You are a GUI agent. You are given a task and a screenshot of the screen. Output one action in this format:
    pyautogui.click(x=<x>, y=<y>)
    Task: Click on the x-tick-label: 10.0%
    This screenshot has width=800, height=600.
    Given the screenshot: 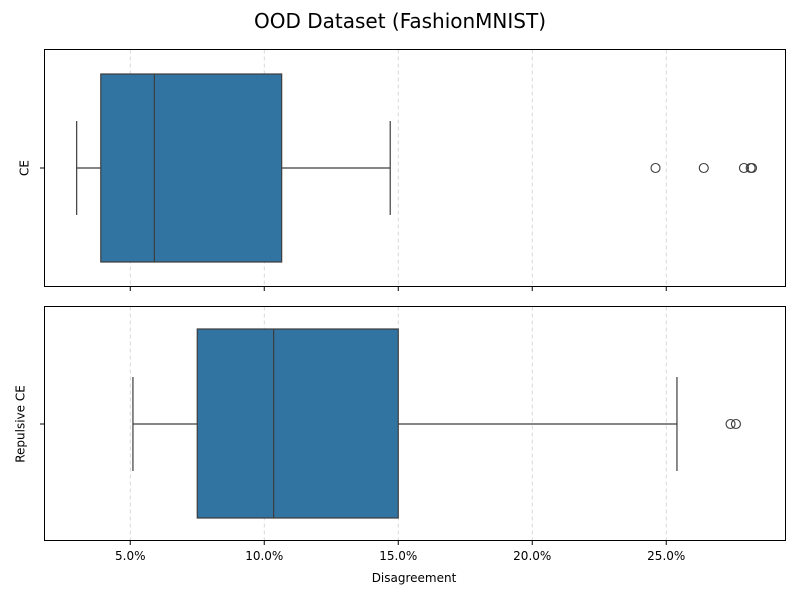 What is the action you would take?
    pyautogui.click(x=264, y=556)
    